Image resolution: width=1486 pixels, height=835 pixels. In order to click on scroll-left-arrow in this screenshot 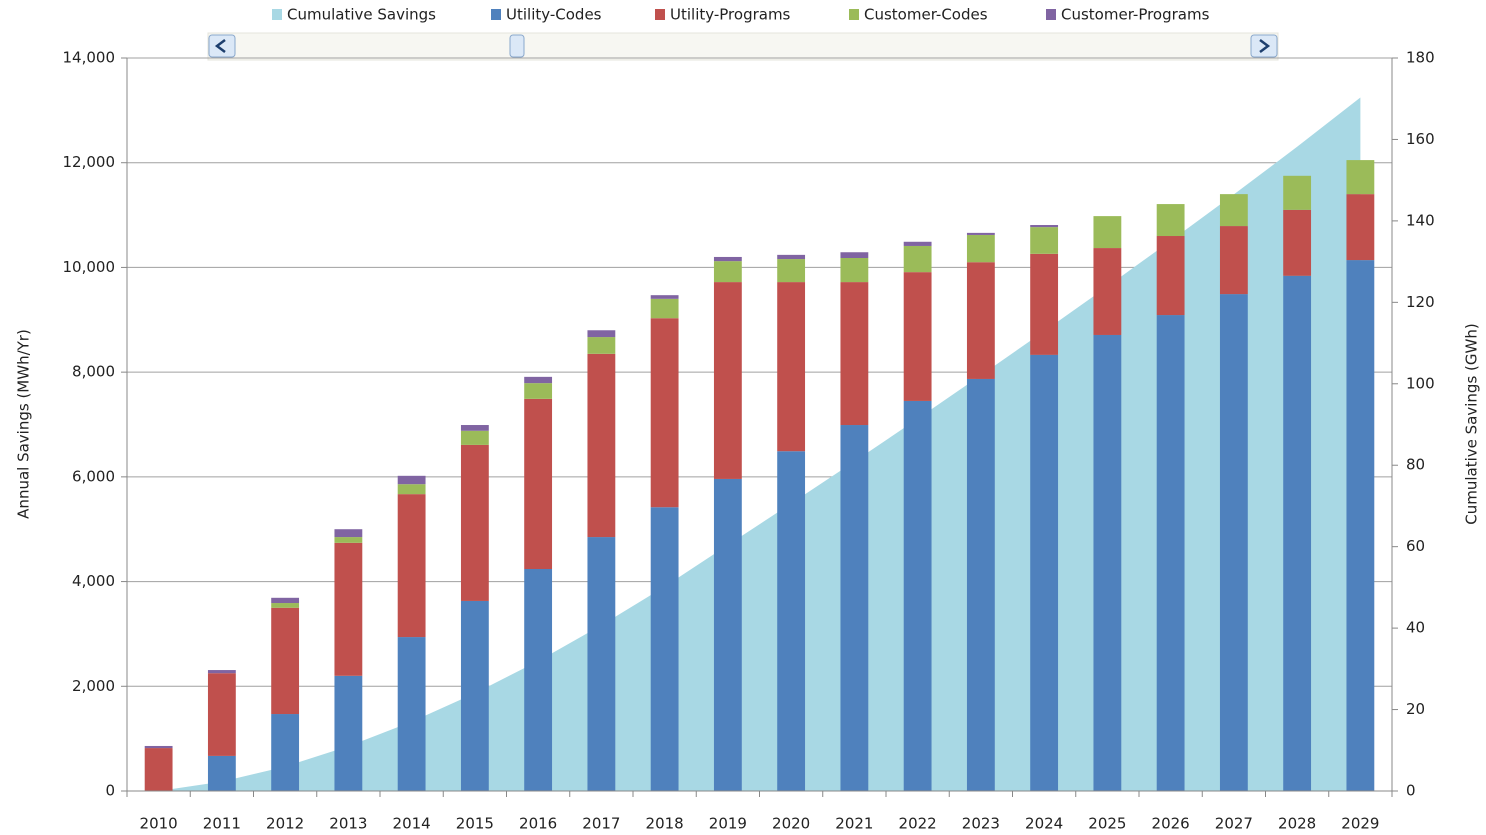, I will do `click(220, 46)`.